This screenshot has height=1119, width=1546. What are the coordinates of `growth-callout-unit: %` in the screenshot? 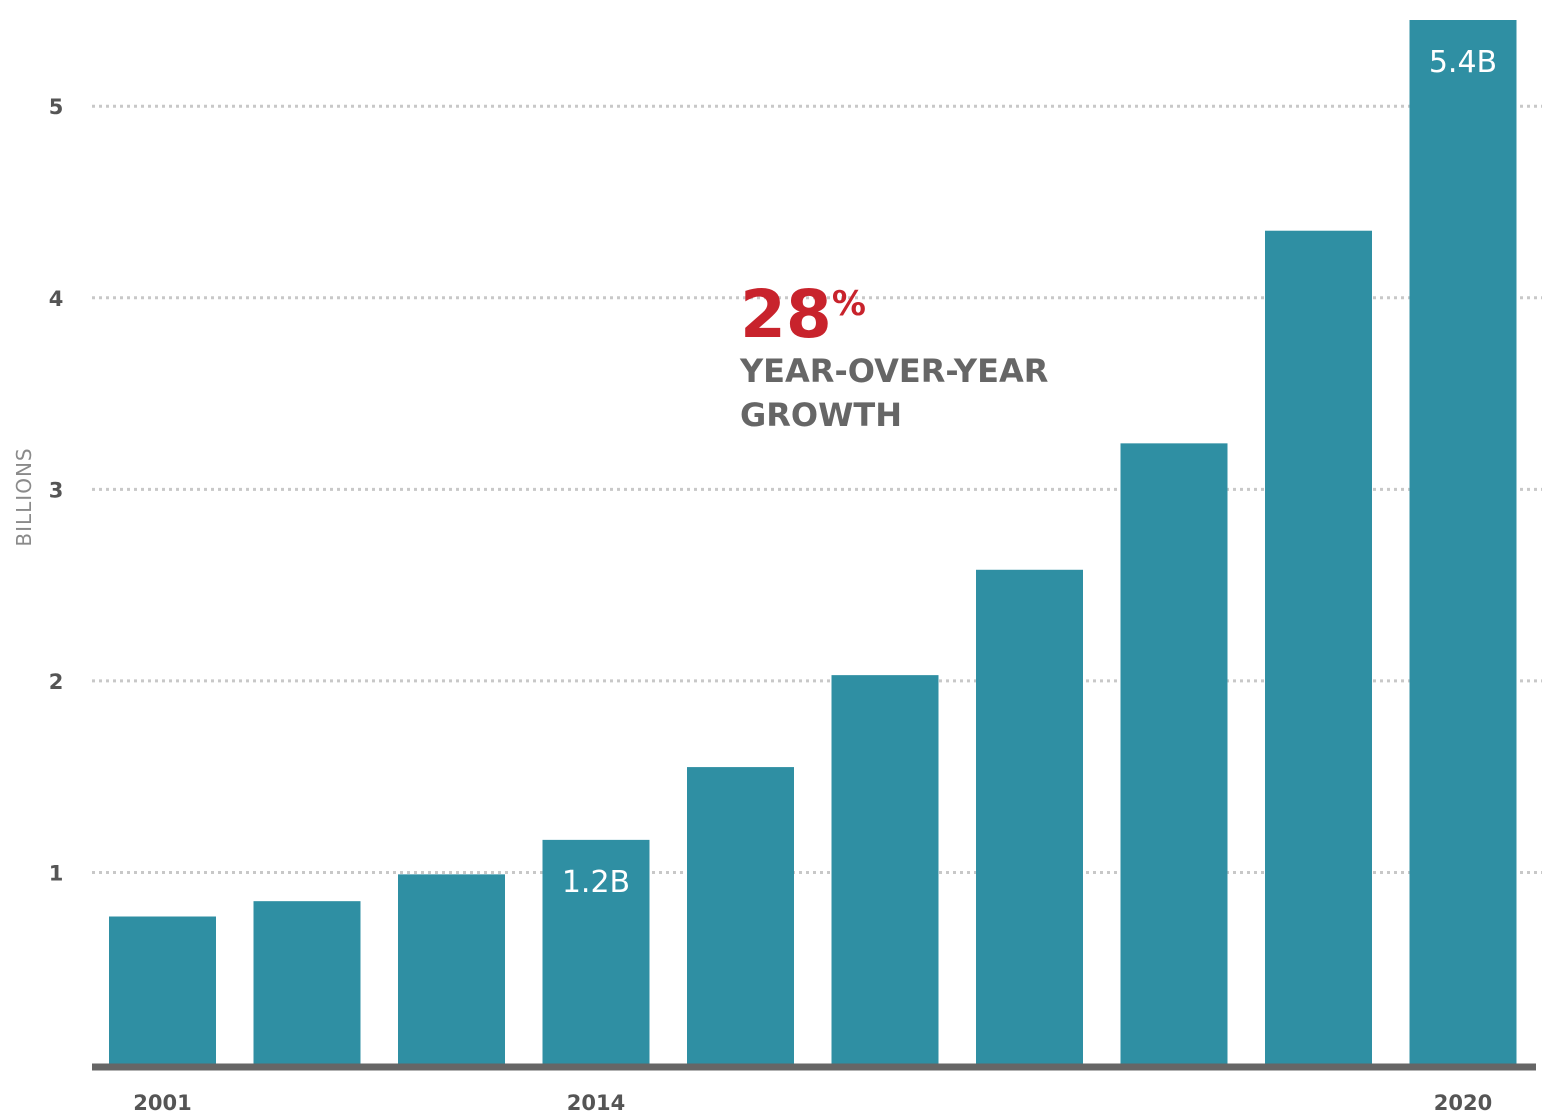 It's located at (849, 304).